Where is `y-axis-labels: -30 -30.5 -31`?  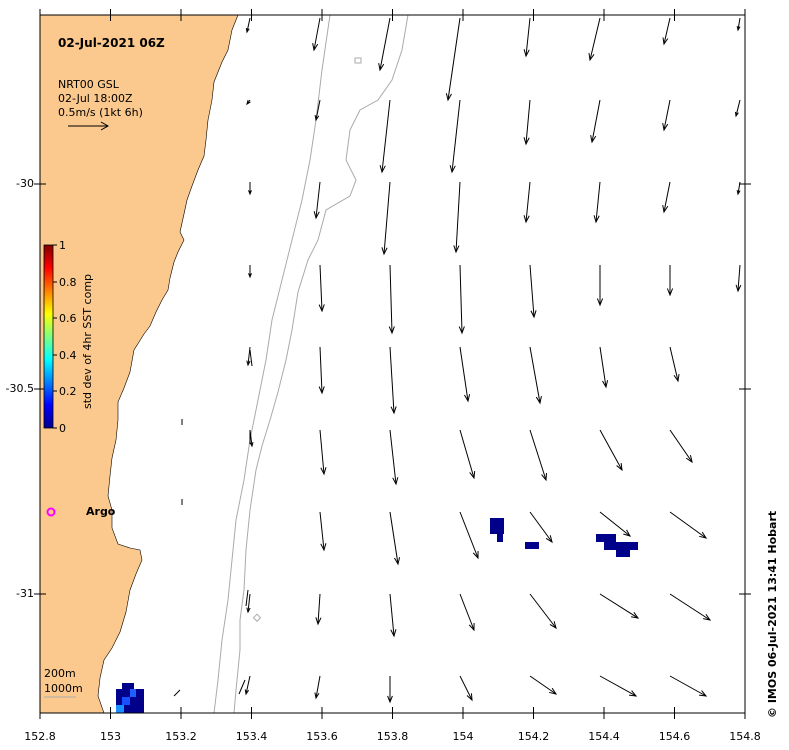 y-axis-labels: -30 -30.5 -31 is located at coordinates (20, 388).